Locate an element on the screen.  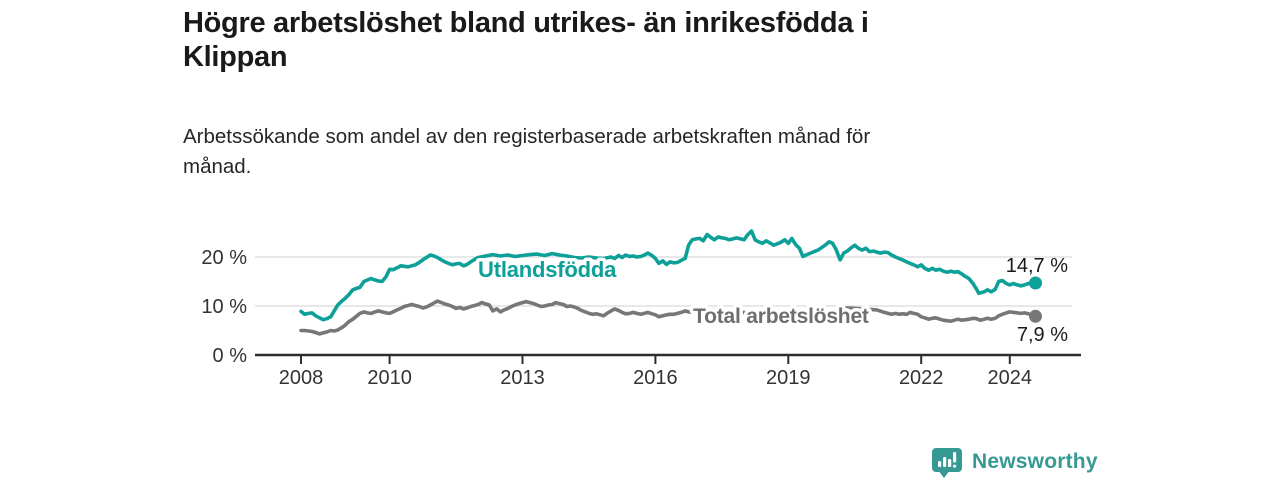
newsworthy-logo: Newsworthy is located at coordinates (1014, 462).